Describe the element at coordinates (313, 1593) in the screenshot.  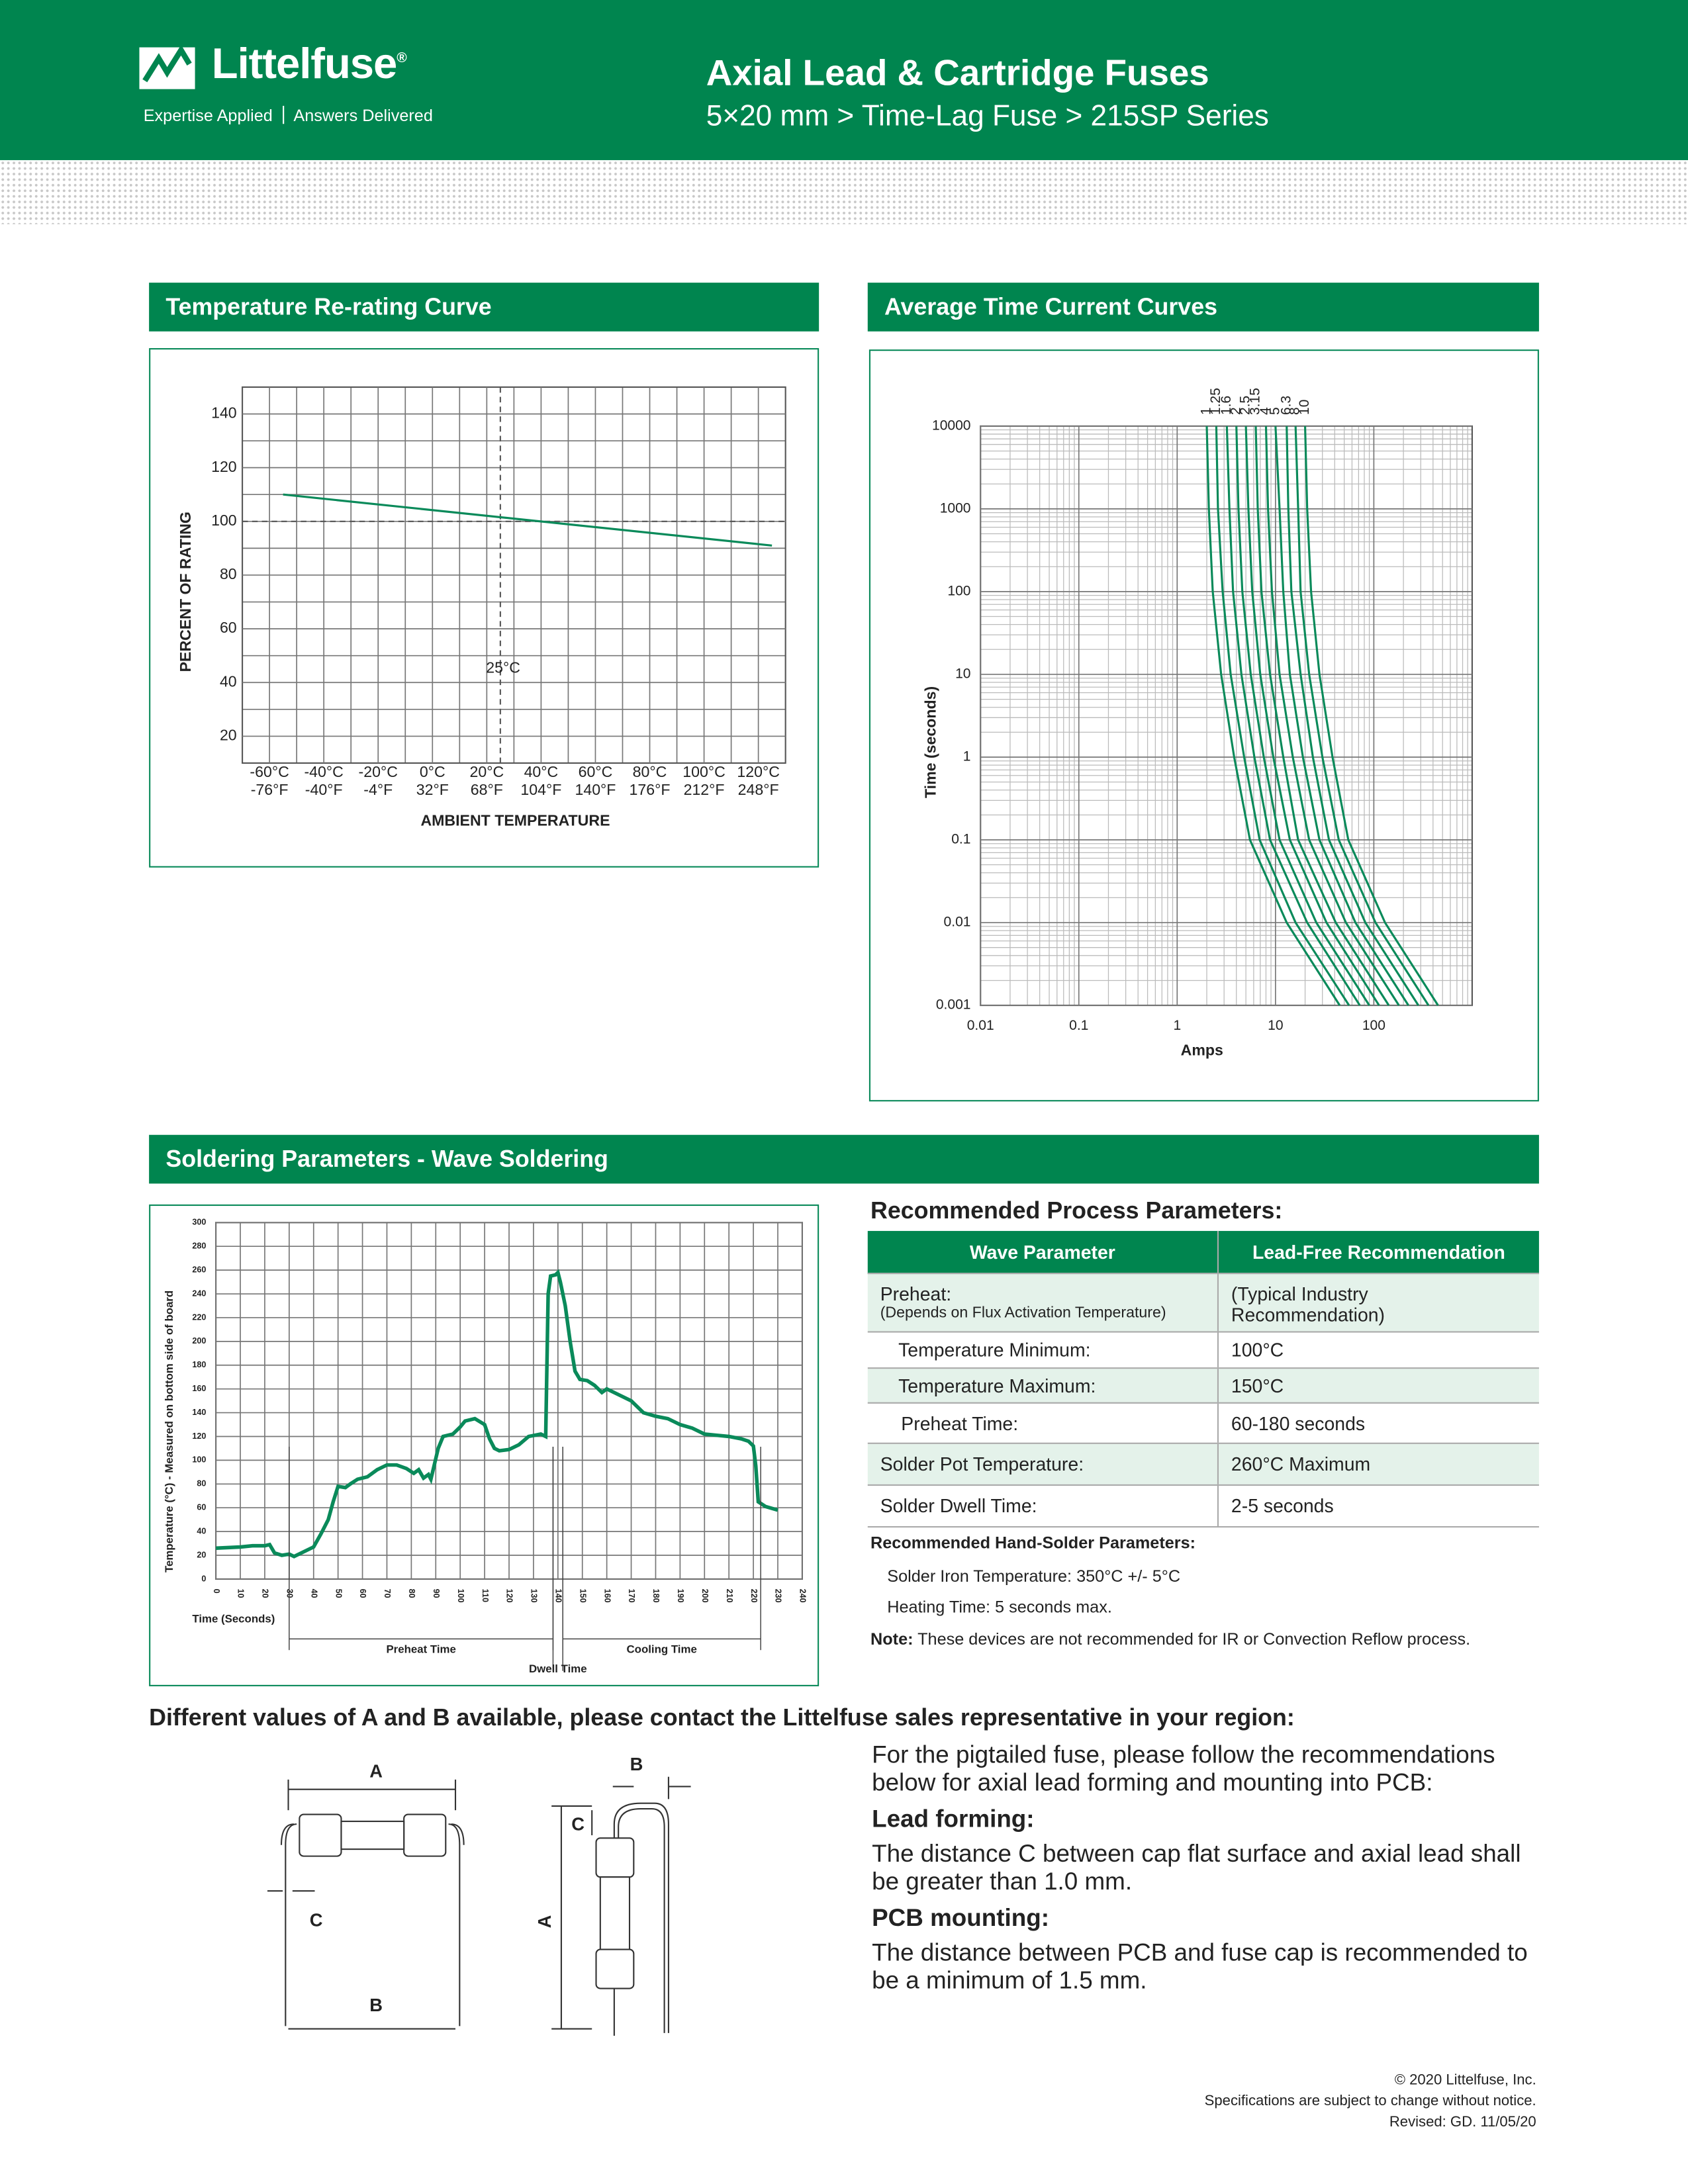
I see `x-tick-label: 40` at that location.